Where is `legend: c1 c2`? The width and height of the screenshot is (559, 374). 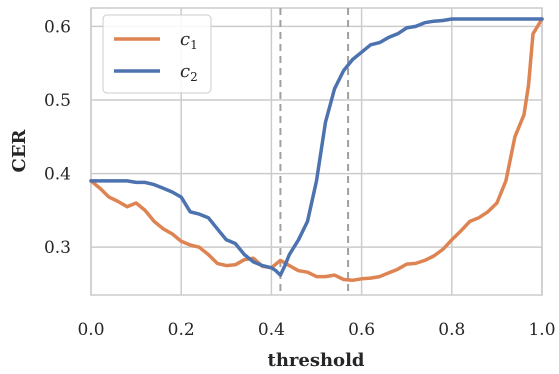
legend: c1 c2 is located at coordinates (157, 54).